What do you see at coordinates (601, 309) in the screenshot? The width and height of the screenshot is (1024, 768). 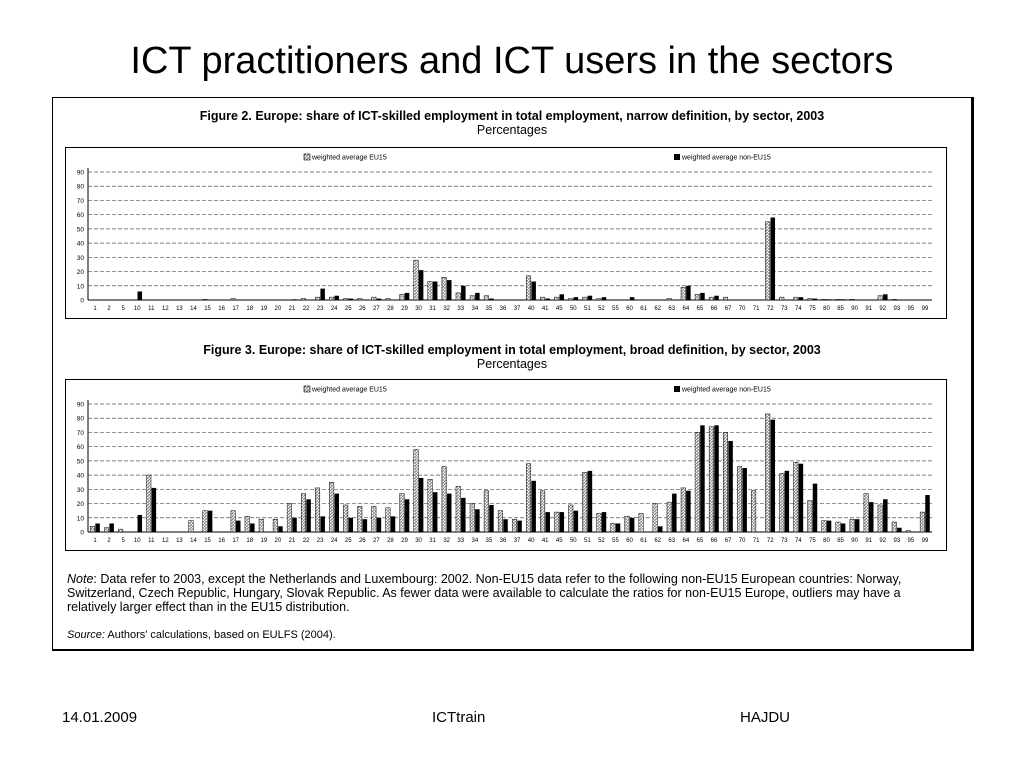 I see `x-tick-label: 52` at bounding box center [601, 309].